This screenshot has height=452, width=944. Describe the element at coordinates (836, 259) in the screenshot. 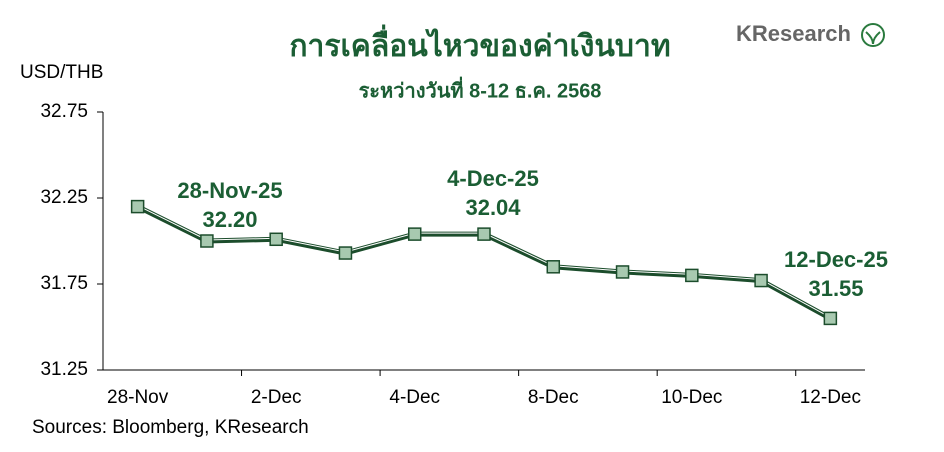

I see `annotation: 12-Dec-25` at that location.